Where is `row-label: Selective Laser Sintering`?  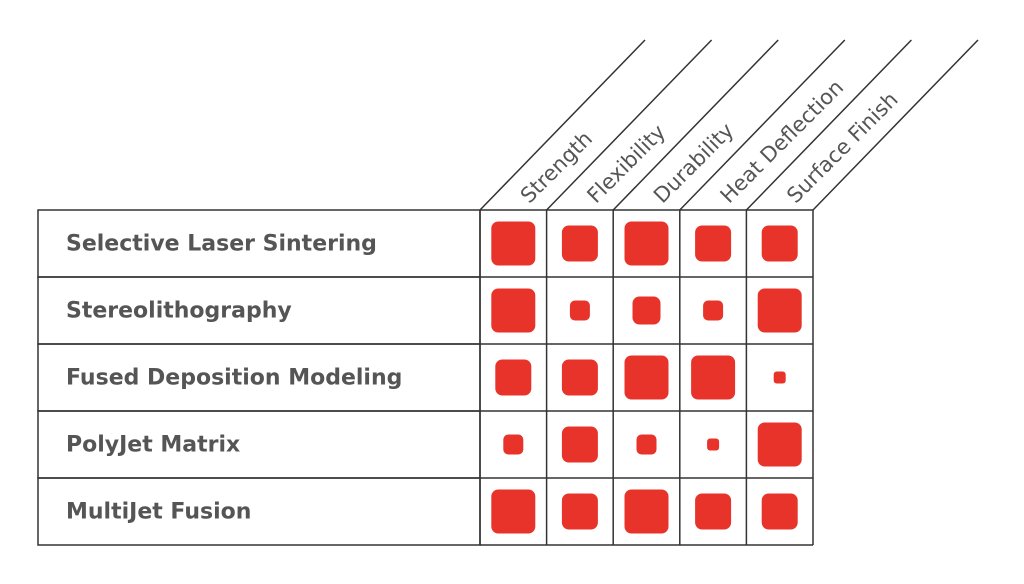 row-label: Selective Laser Sintering is located at coordinates (221, 244).